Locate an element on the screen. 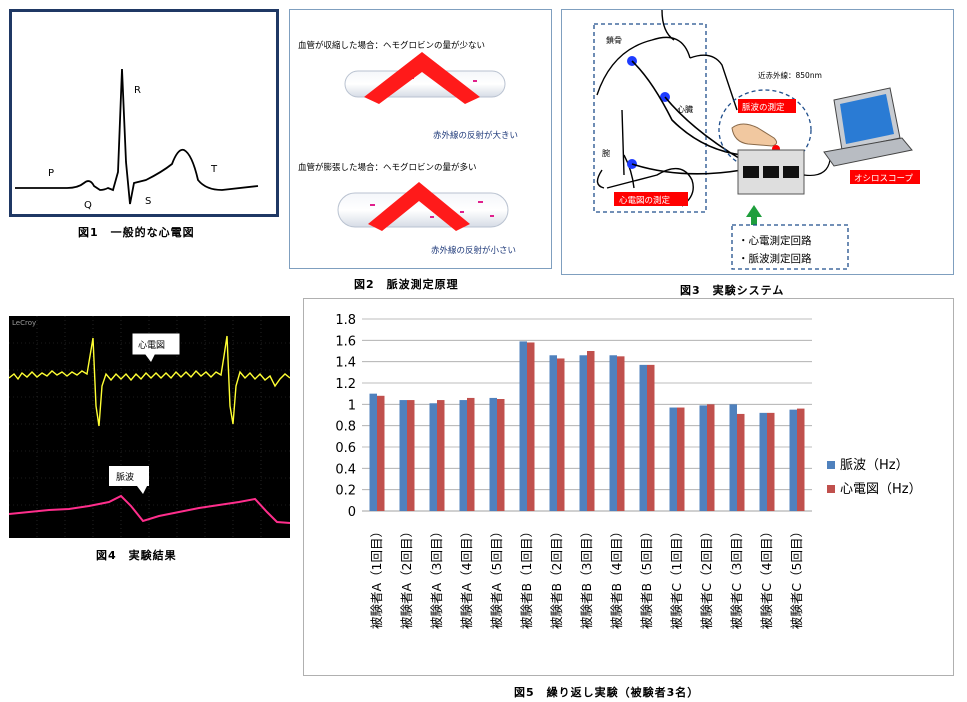 The width and height of the screenshot is (967, 702). finger-icon is located at coordinates (754, 135).